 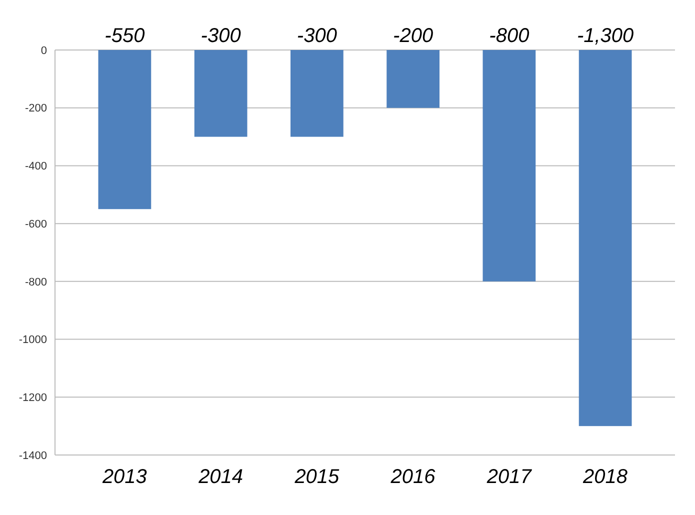 I want to click on data-label: -200, so click(x=413, y=36).